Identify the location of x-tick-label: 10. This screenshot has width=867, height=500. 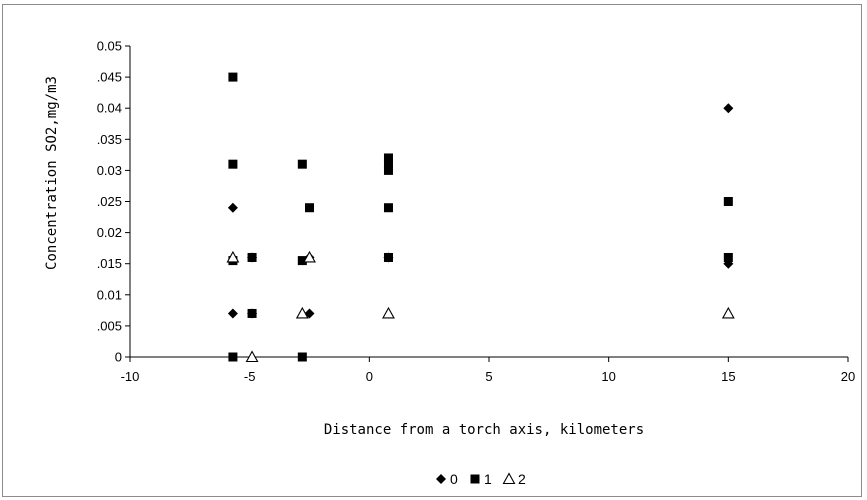
(608, 376).